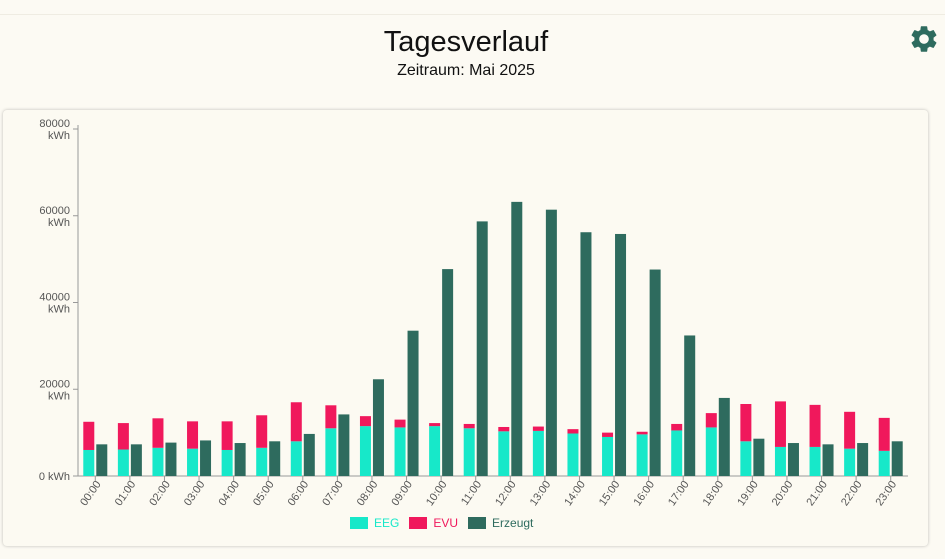 The width and height of the screenshot is (945, 559). Describe the element at coordinates (54, 384) in the screenshot. I see `y-tick-label: 20000` at that location.